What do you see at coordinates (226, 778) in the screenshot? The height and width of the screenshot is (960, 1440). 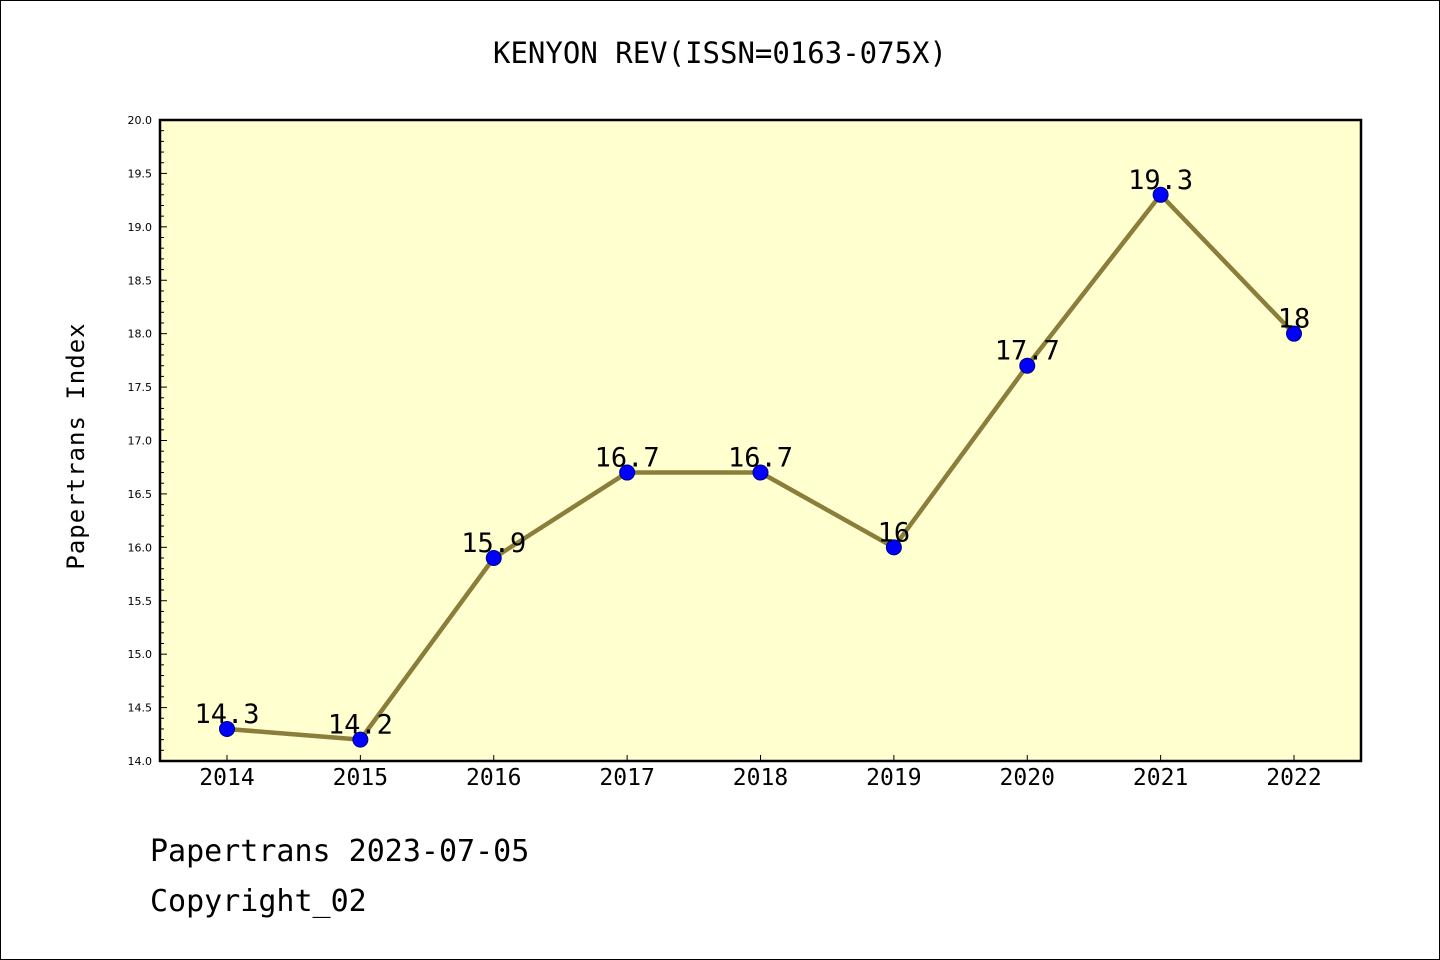 I see `x-tick-label: 2014` at bounding box center [226, 778].